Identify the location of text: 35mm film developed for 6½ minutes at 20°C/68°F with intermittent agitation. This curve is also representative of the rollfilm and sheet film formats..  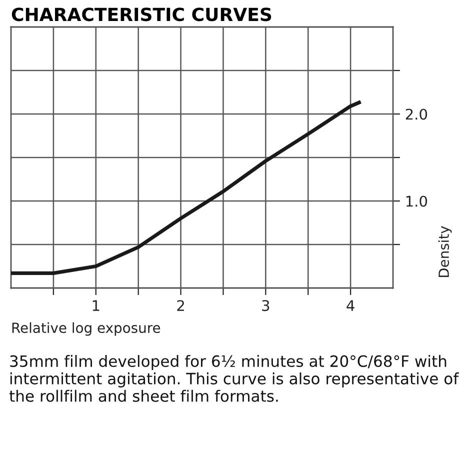
(234, 378).